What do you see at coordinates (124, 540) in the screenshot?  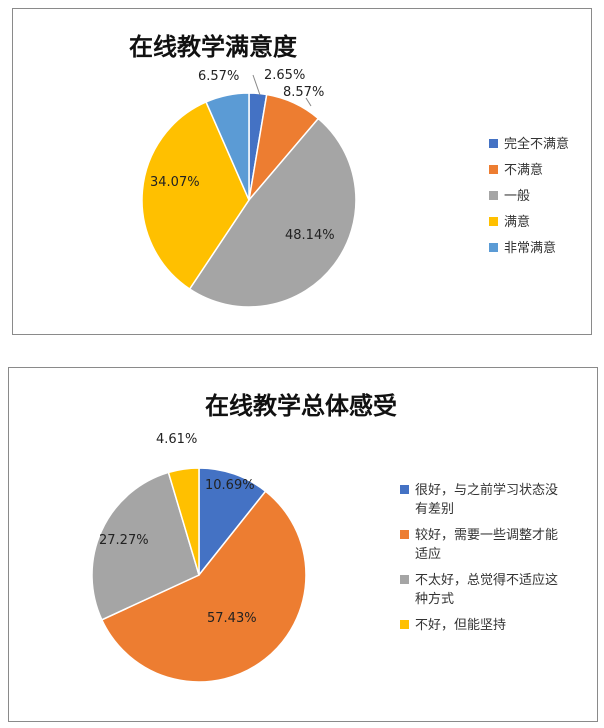 I see `data-label: 27.27%` at bounding box center [124, 540].